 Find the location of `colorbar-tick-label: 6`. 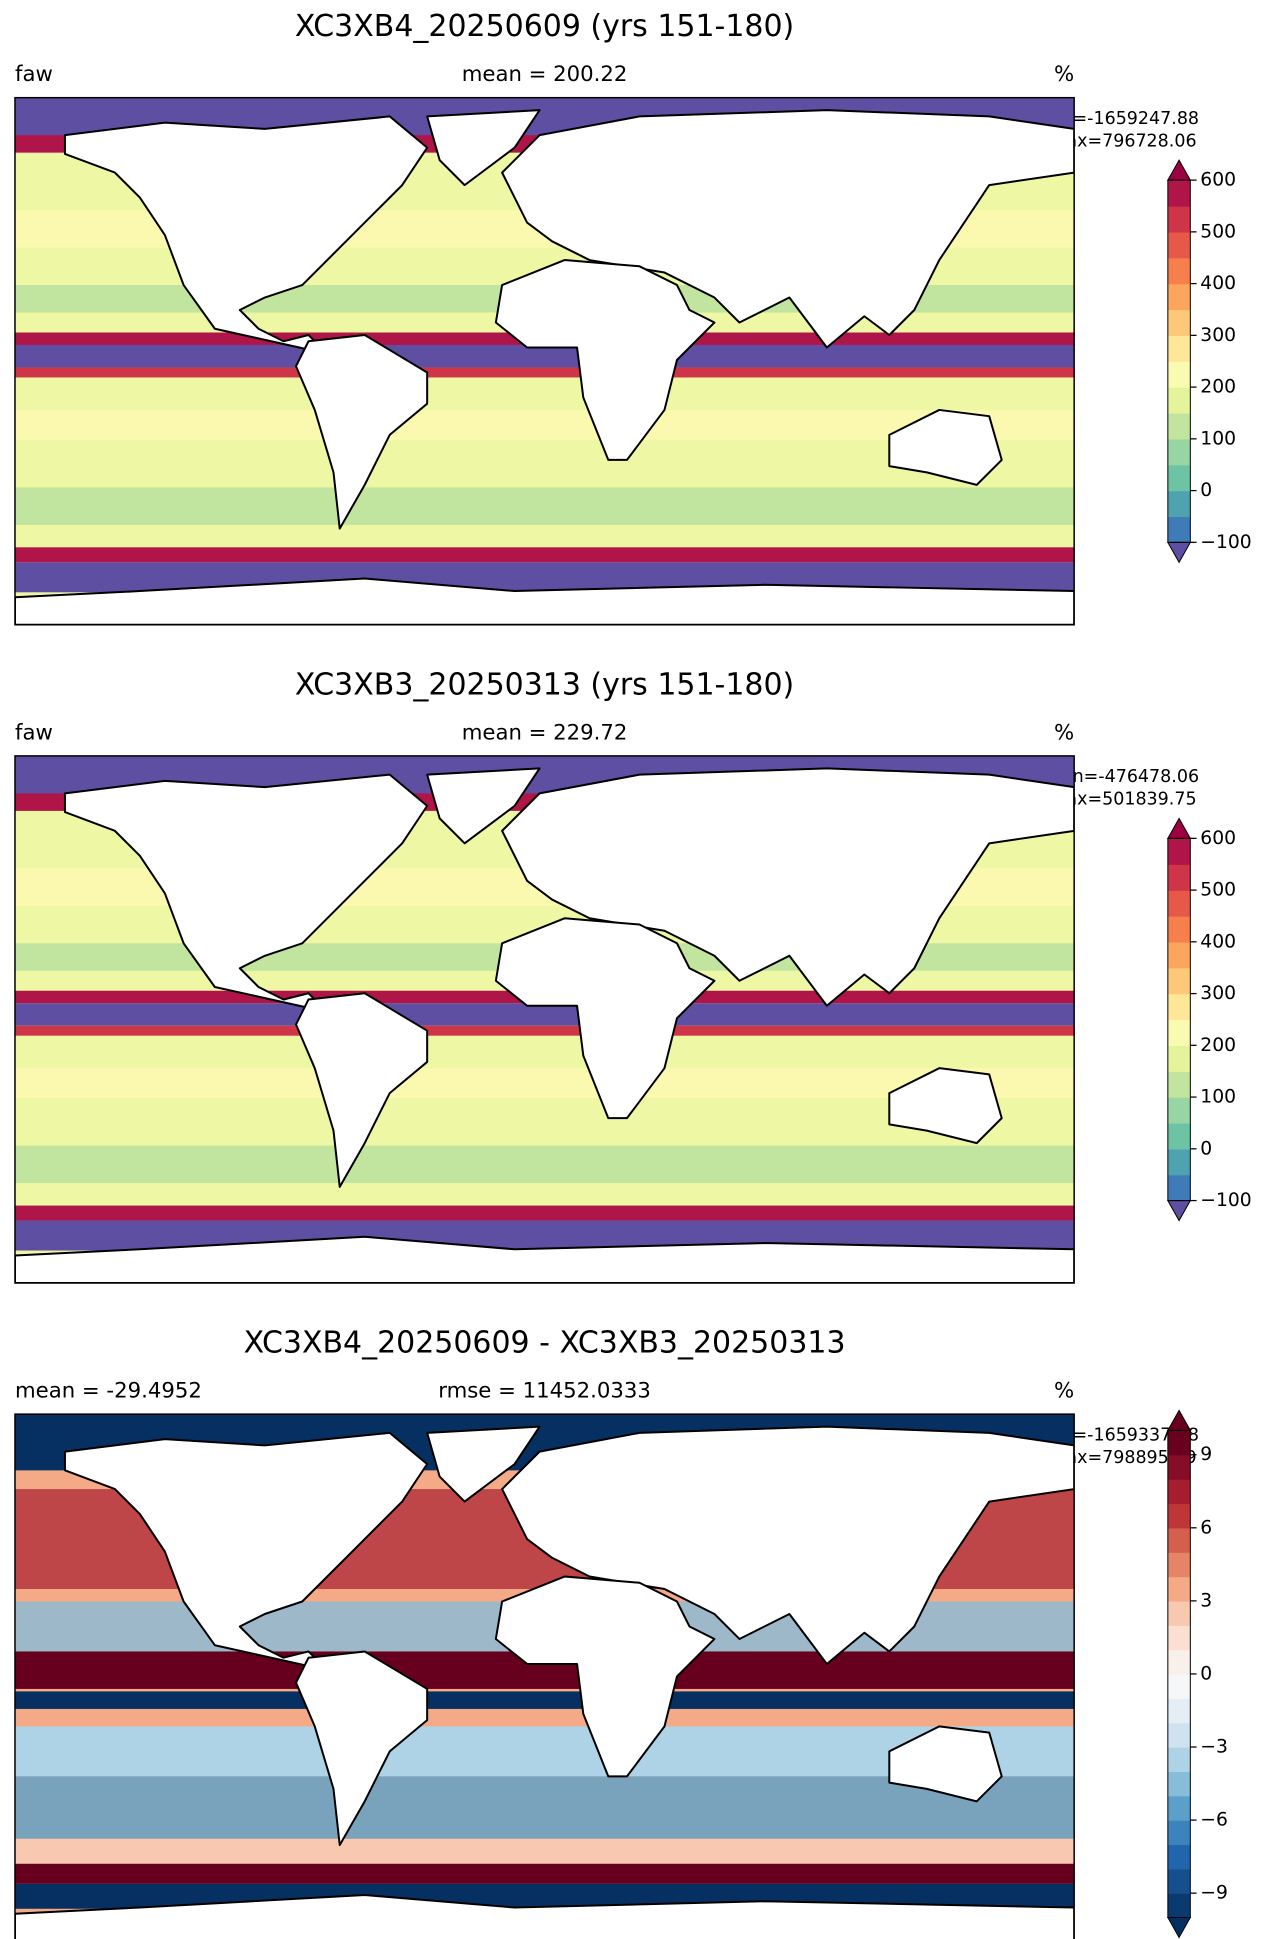

colorbar-tick-label: 6 is located at coordinates (1206, 1527).